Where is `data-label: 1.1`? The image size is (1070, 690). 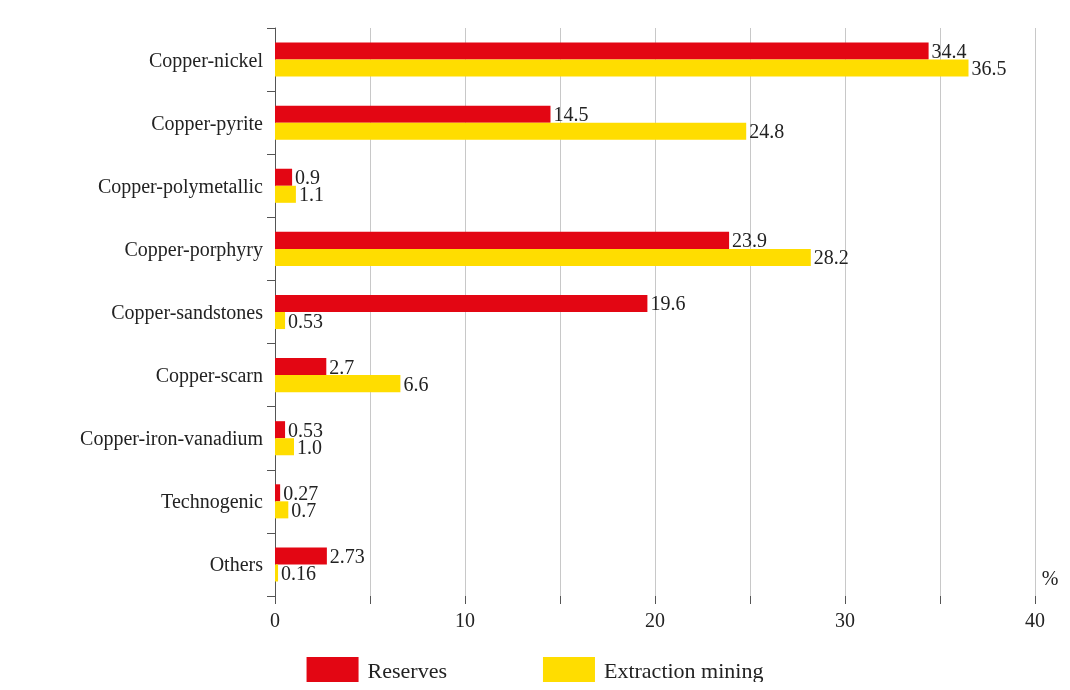 data-label: 1.1 is located at coordinates (311, 194).